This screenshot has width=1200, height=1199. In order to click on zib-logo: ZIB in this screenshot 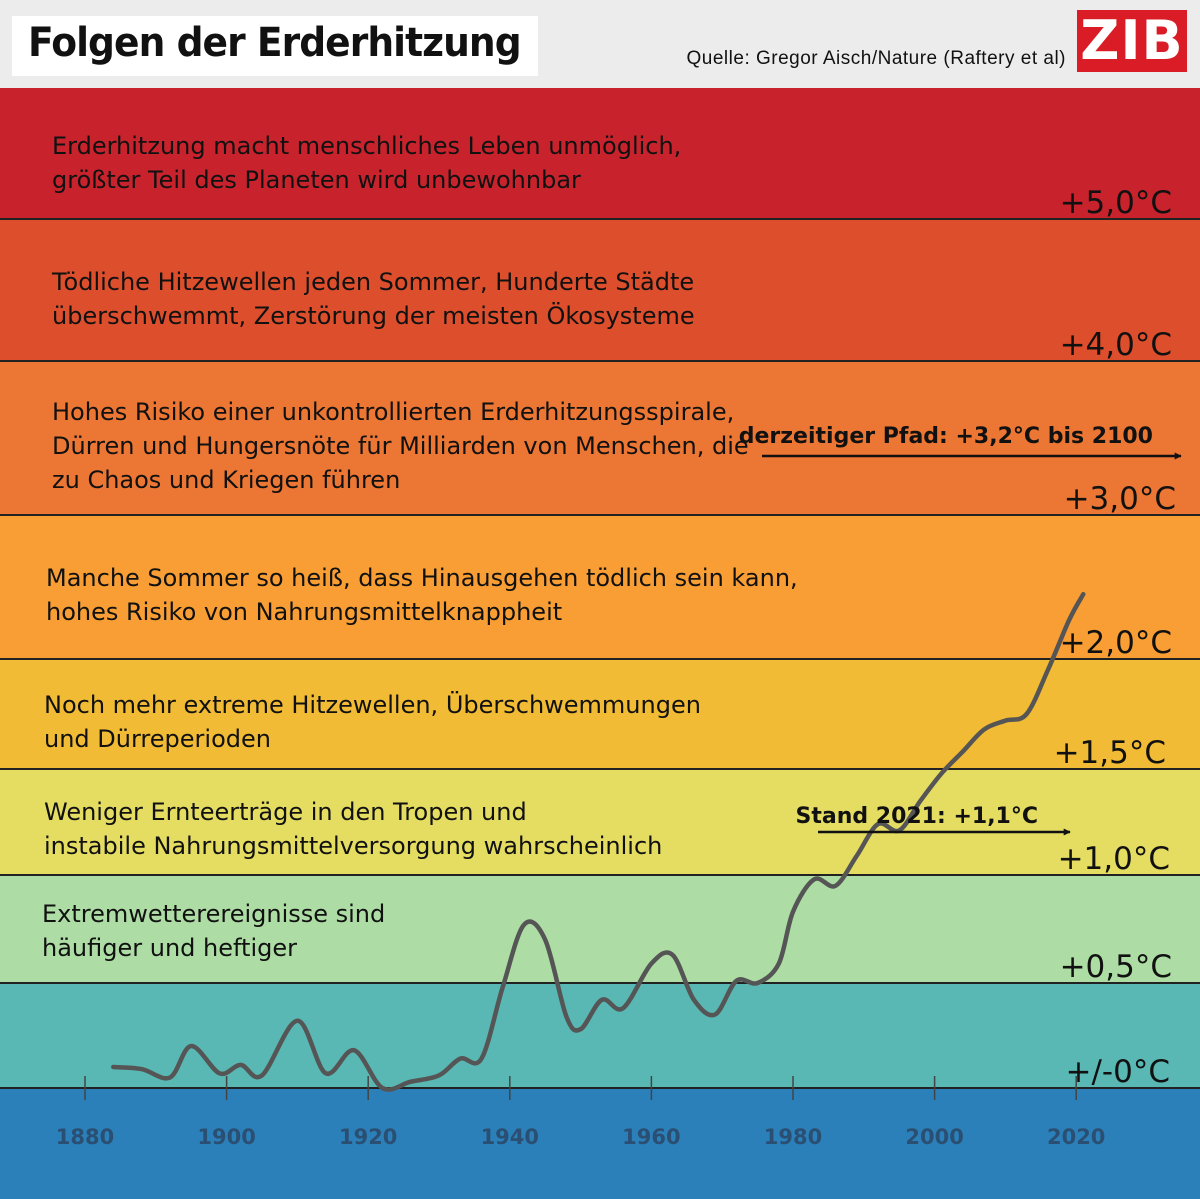, I will do `click(1132, 41)`.